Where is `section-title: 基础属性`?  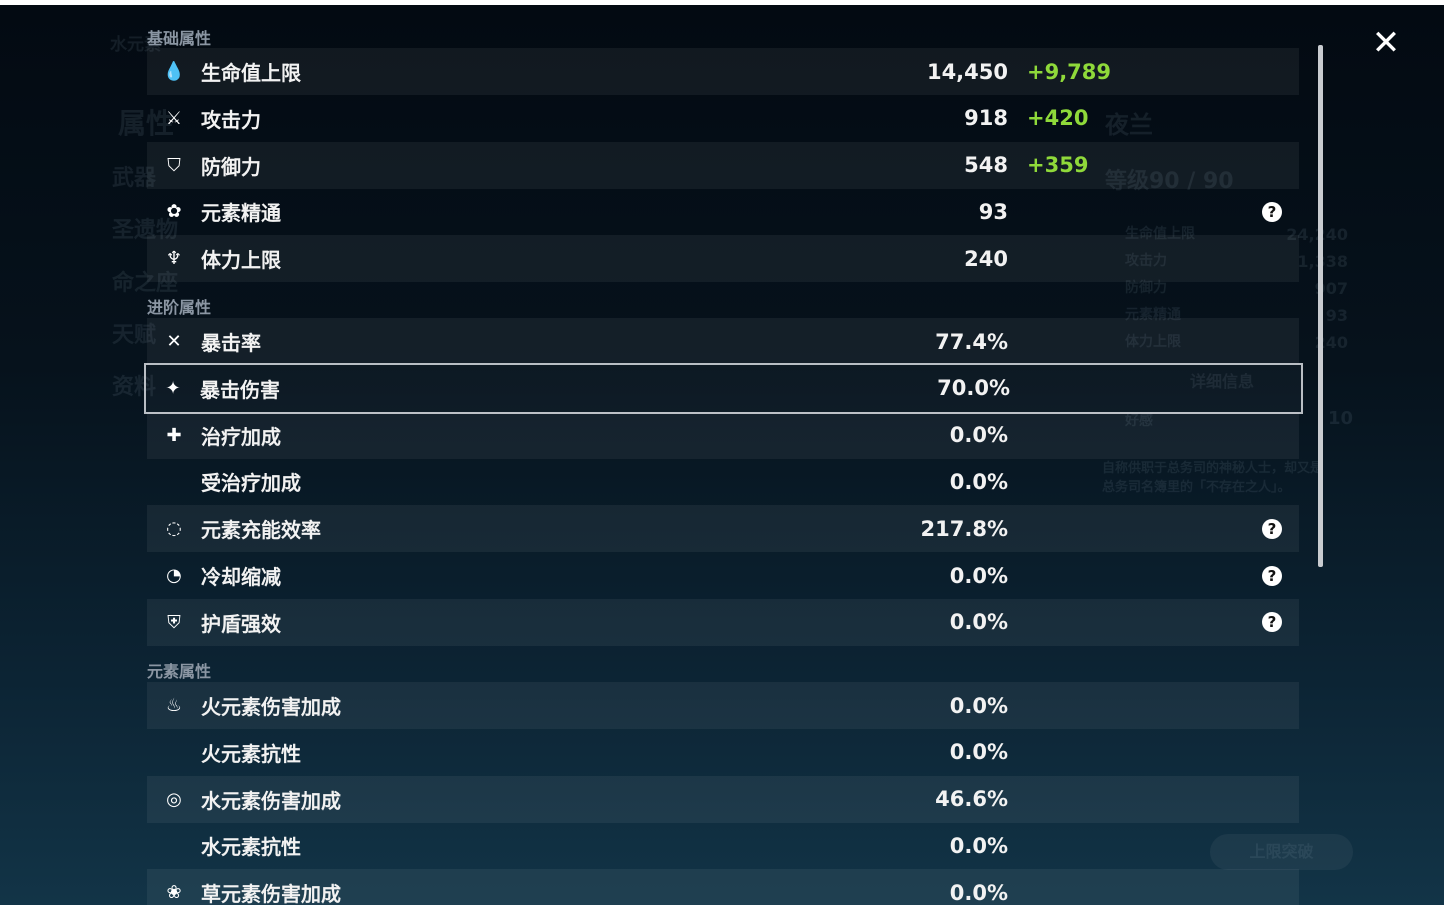
section-title: 基础属性 is located at coordinates (179, 38).